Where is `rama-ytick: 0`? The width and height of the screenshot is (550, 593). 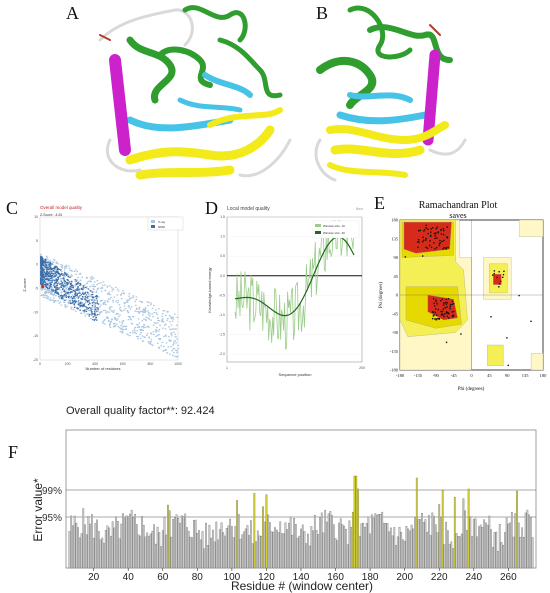
rama-ytick: 0 is located at coordinates (397, 295).